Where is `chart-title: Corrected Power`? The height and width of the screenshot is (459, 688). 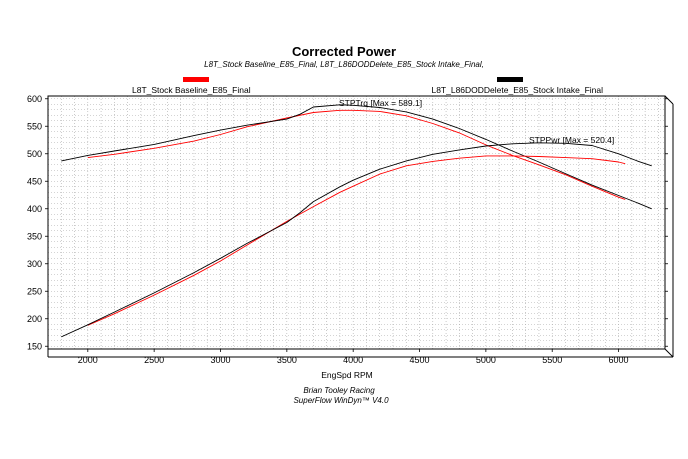 chart-title: Corrected Power is located at coordinates (344, 51).